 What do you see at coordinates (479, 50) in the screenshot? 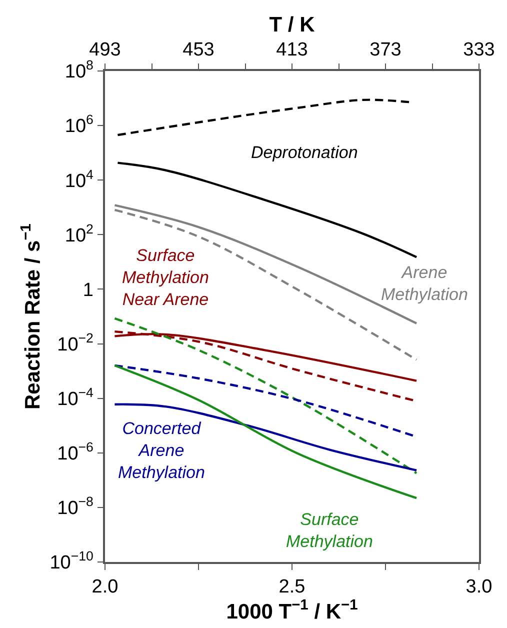
I see `x2-tick-label: 333` at bounding box center [479, 50].